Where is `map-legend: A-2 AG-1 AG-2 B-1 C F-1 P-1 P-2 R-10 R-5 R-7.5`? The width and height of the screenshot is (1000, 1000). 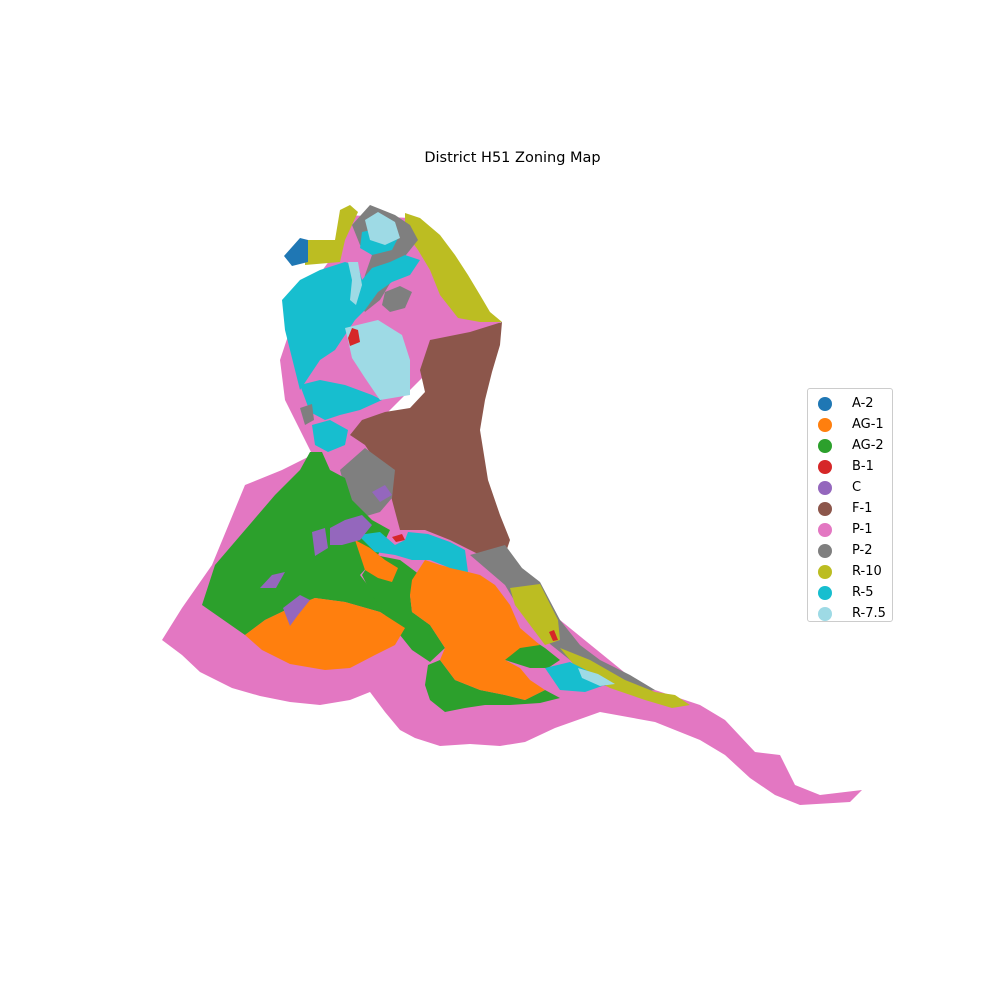 map-legend: A-2 AG-1 AG-2 B-1 C F-1 P-1 P-2 R-10 R-5 R-7.5 is located at coordinates (850, 505).